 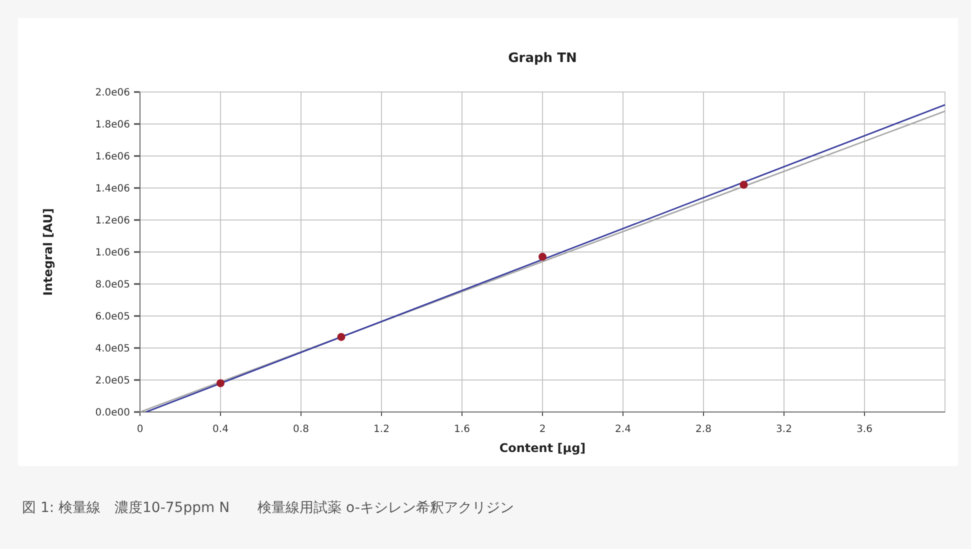 What do you see at coordinates (462, 429) in the screenshot?
I see `x-tick-label: 1.6` at bounding box center [462, 429].